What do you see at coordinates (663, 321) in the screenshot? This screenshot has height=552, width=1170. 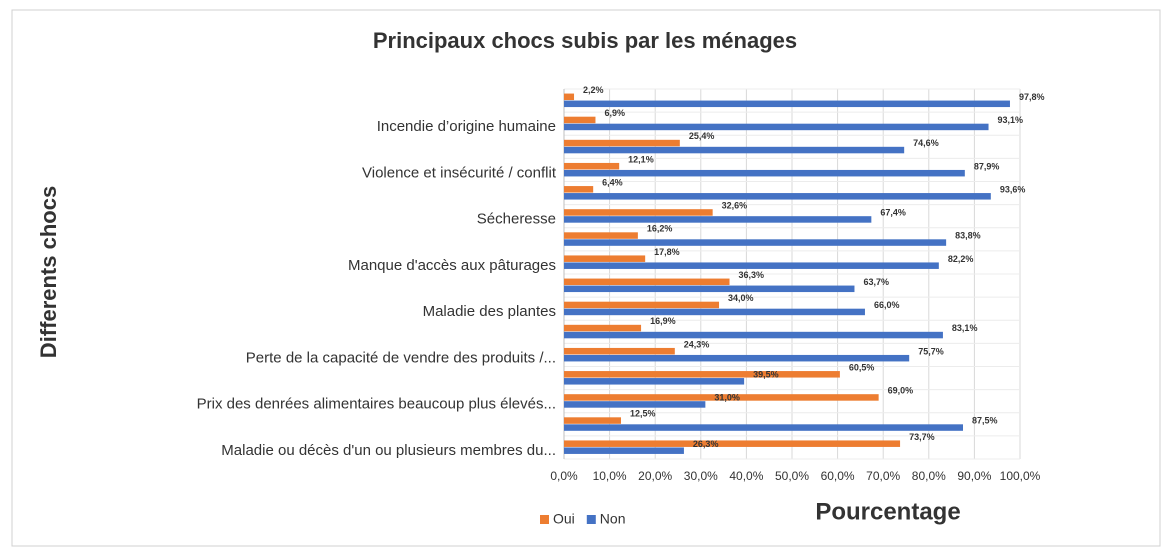 I see `value-label: 16,9%` at bounding box center [663, 321].